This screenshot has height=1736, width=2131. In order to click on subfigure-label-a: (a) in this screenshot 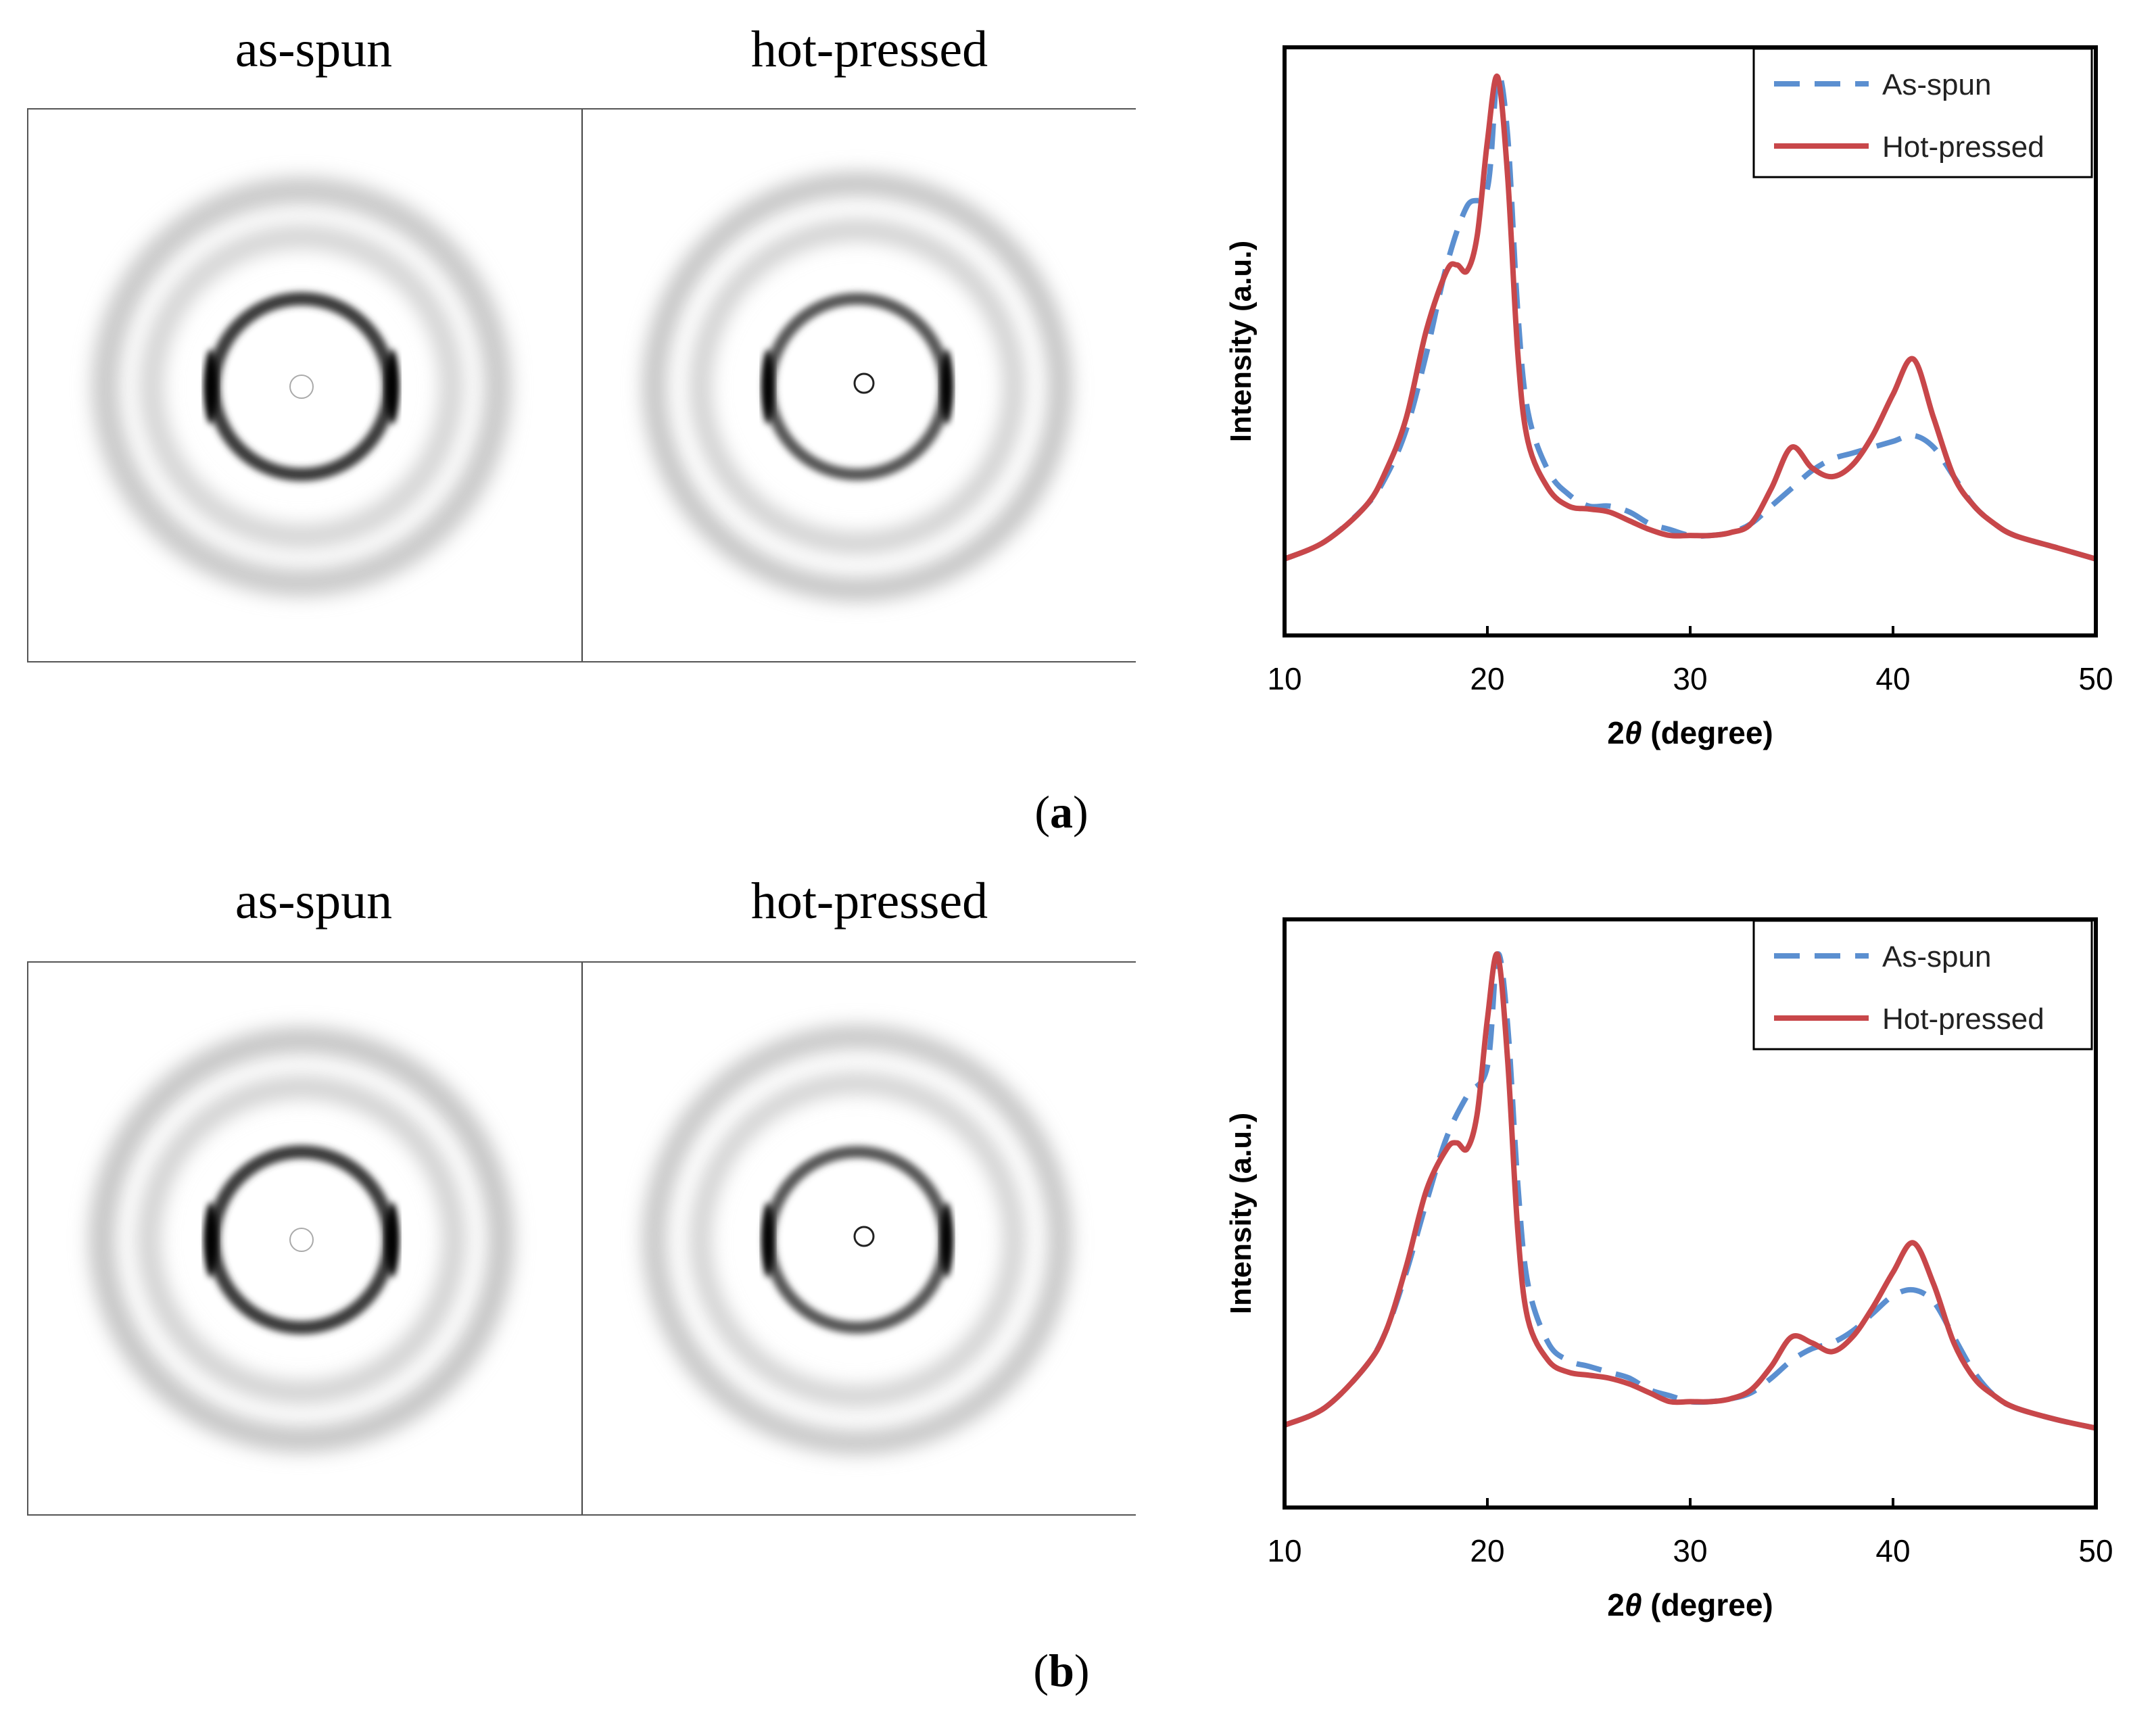, I will do `click(1061, 812)`.